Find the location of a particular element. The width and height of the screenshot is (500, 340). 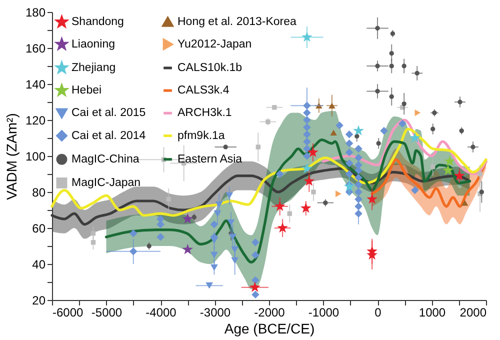

y-tick-label: 40 is located at coordinates (39, 265).